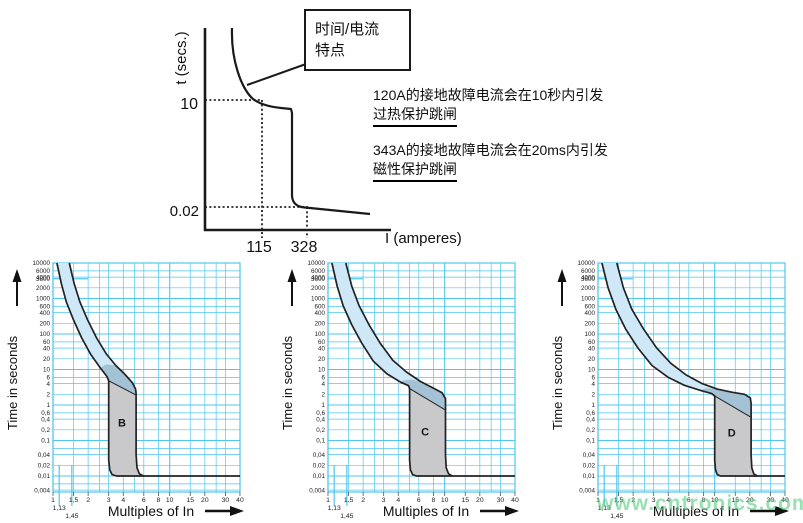 The width and height of the screenshot is (803, 523). Describe the element at coordinates (604, 508) in the screenshot. I see `x-tick-label: 1,13` at that location.